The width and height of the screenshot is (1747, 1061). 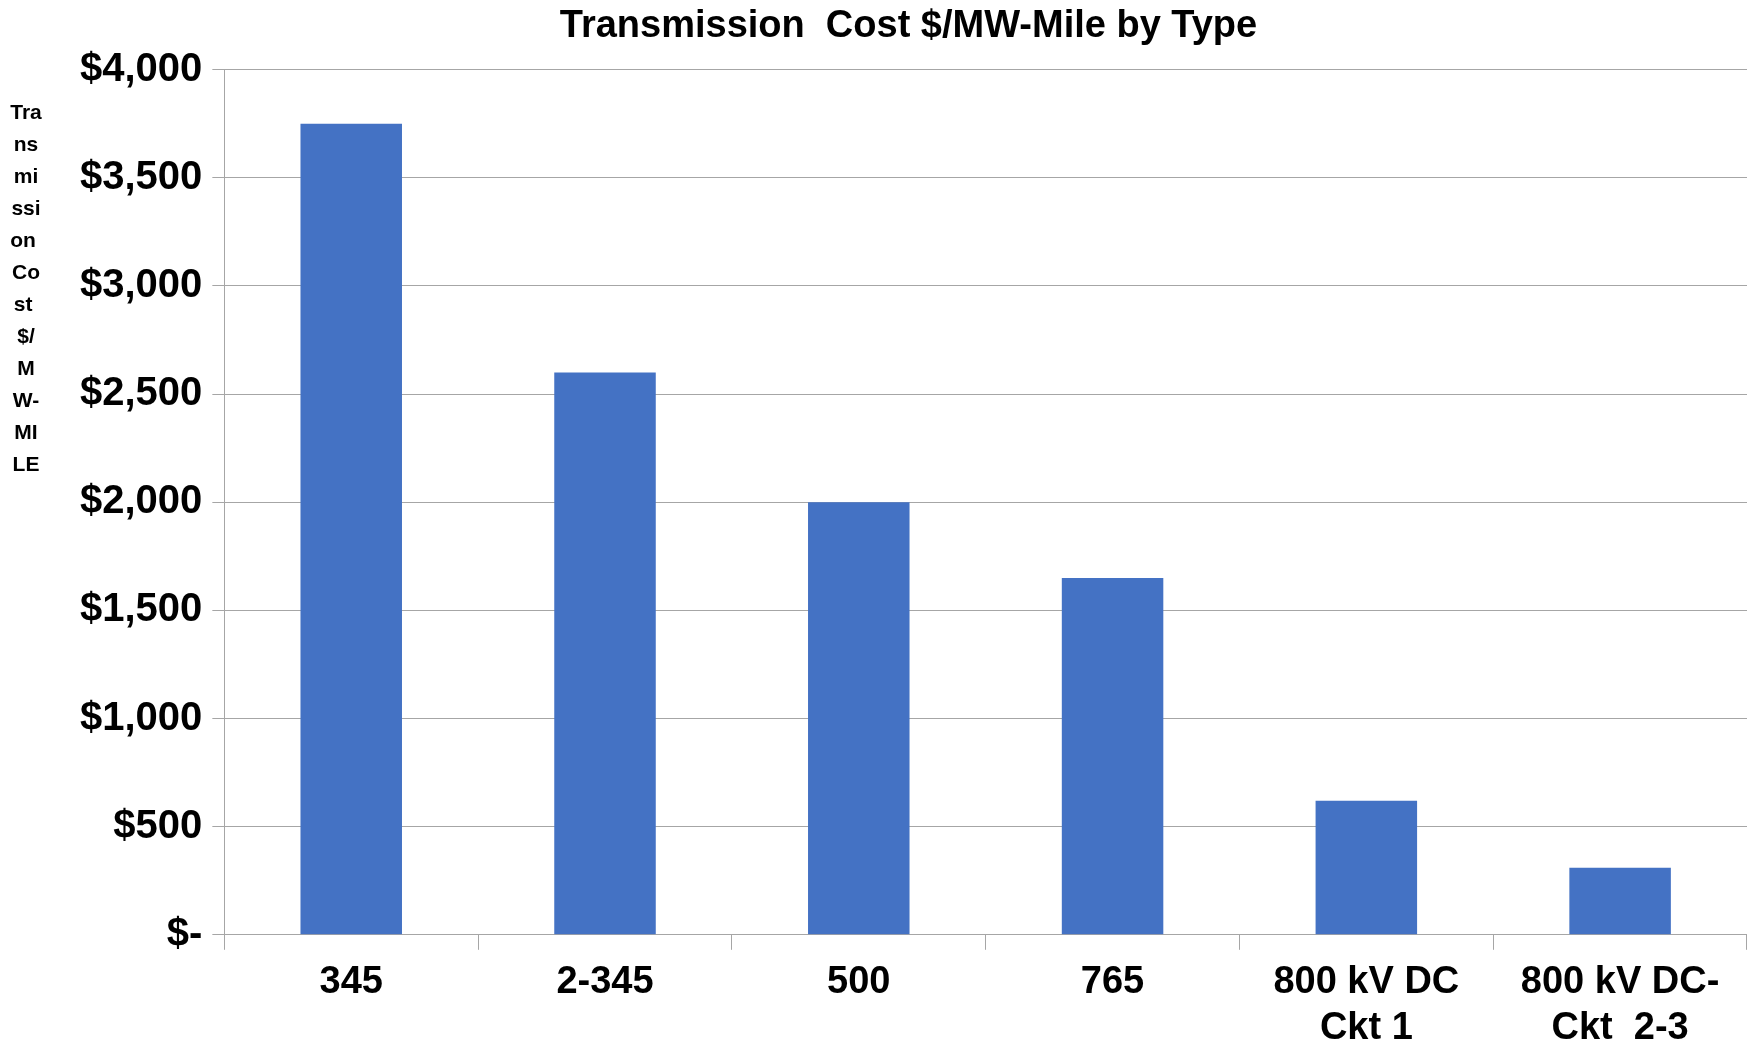 What do you see at coordinates (141, 499) in the screenshot?
I see `y-tick-label: $2,000` at bounding box center [141, 499].